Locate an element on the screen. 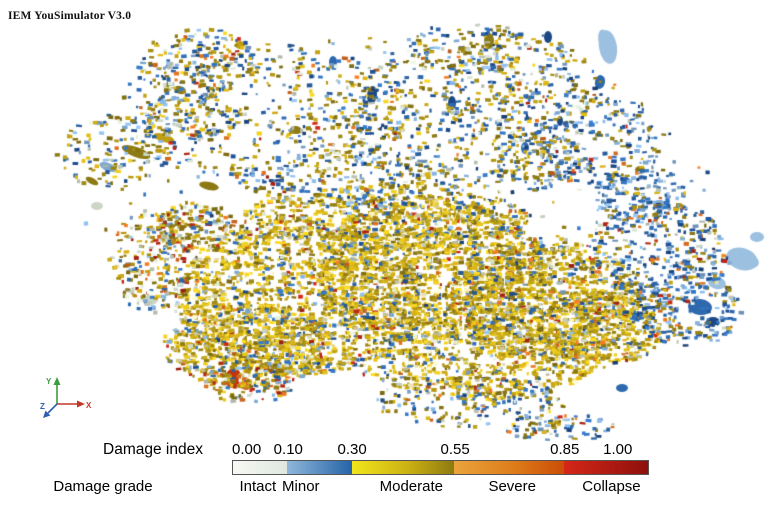  app-title: IEM YouSimulator V3.0 is located at coordinates (70, 16).